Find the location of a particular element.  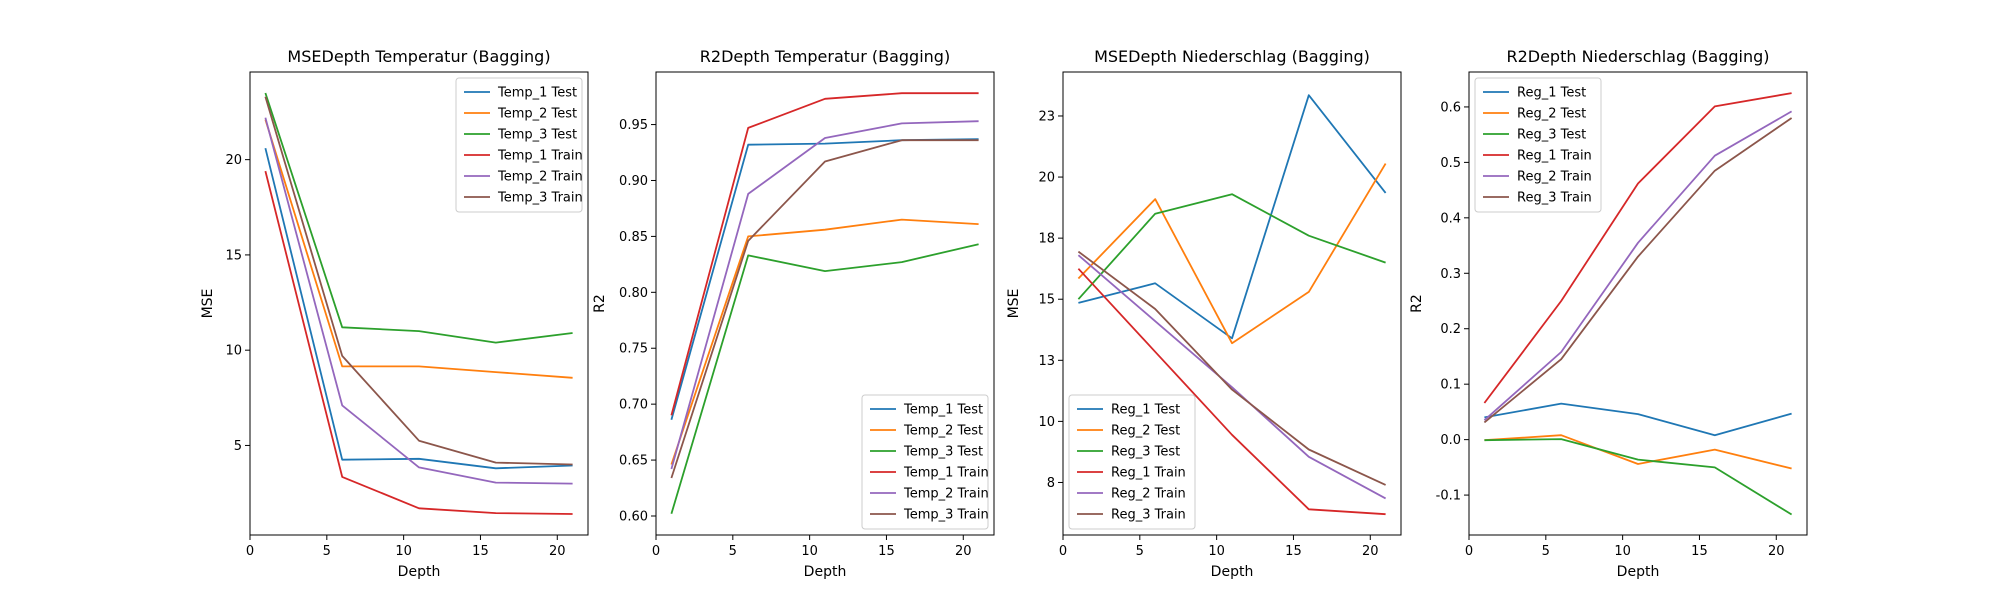

y-axis-label: MSE is located at coordinates (1014, 304).